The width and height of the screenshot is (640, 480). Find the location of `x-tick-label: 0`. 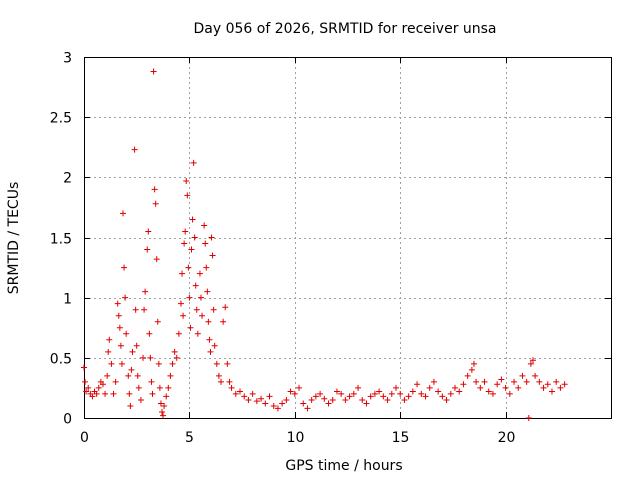

x-tick-label: 0 is located at coordinates (84, 438).